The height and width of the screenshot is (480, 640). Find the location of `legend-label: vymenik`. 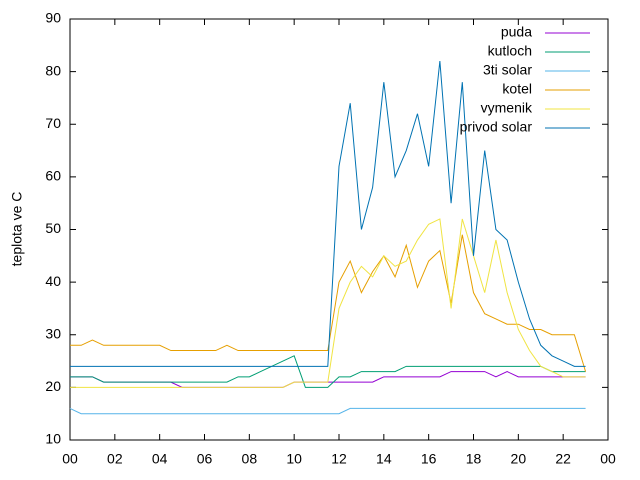

legend-label: vymenik is located at coordinates (507, 108).